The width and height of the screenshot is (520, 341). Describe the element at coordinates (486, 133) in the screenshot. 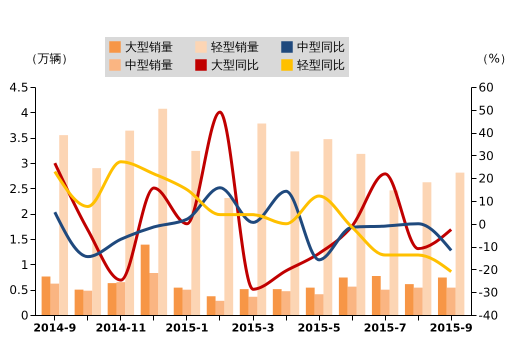

I see `y2-tick-label: 40` at that location.